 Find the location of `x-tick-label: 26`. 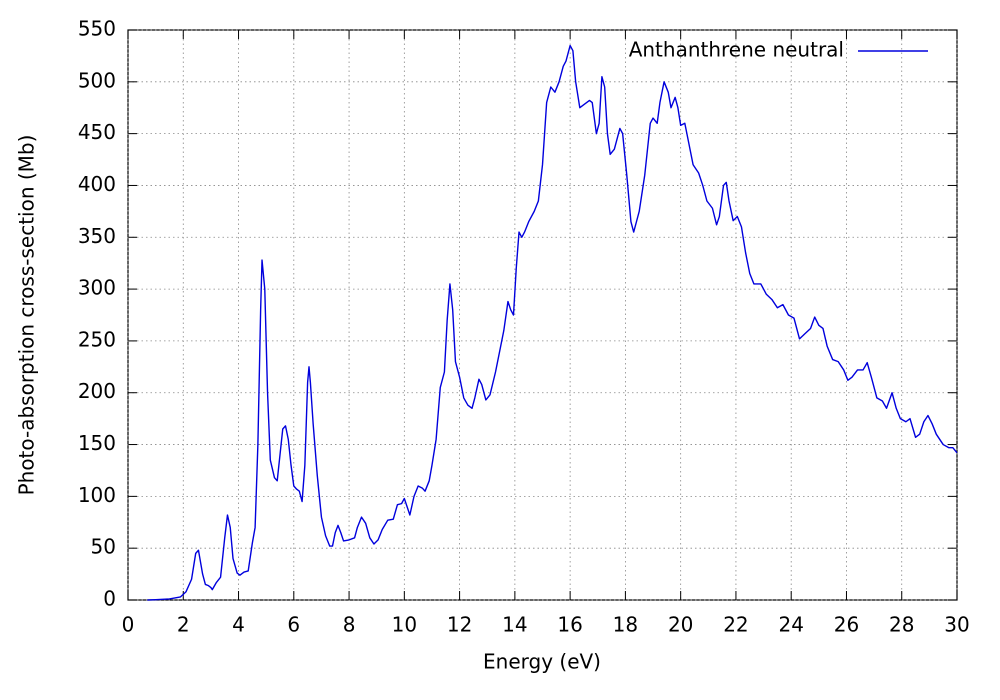

x-tick-label: 26 is located at coordinates (846, 625).